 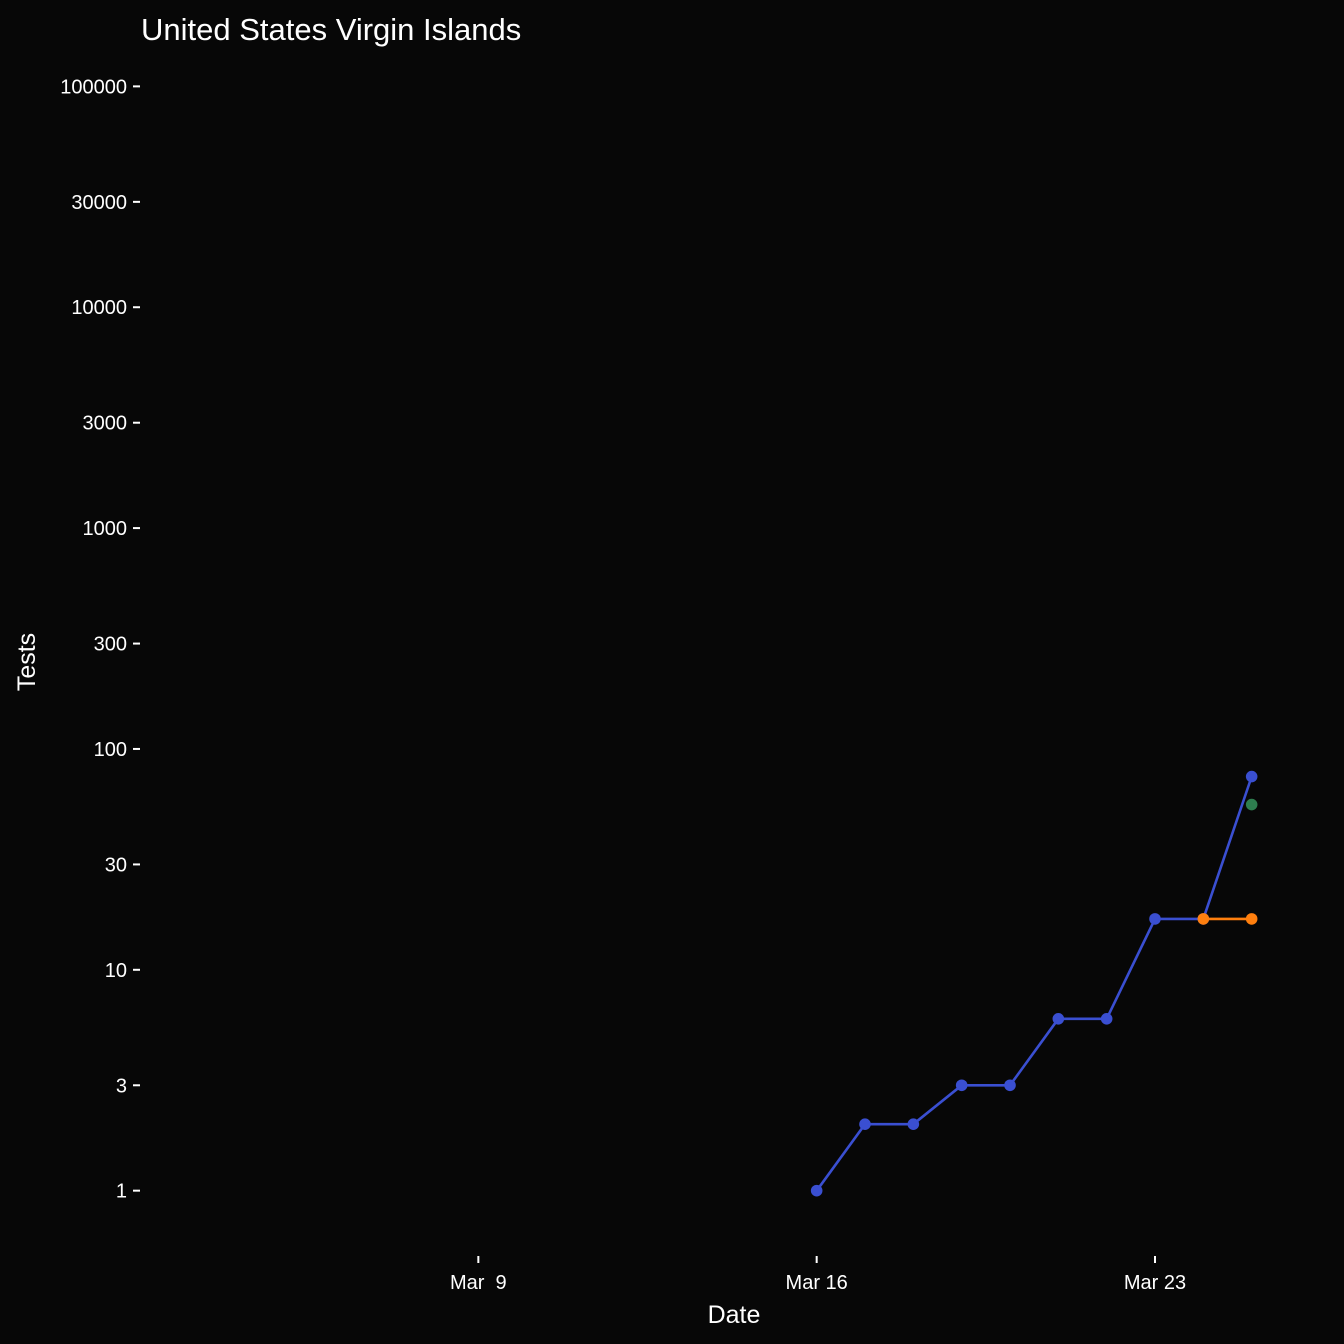 I want to click on y-axis: 1 3 10 30 100 300 1000 3000 10000 30000 100000, so click(x=100, y=639).